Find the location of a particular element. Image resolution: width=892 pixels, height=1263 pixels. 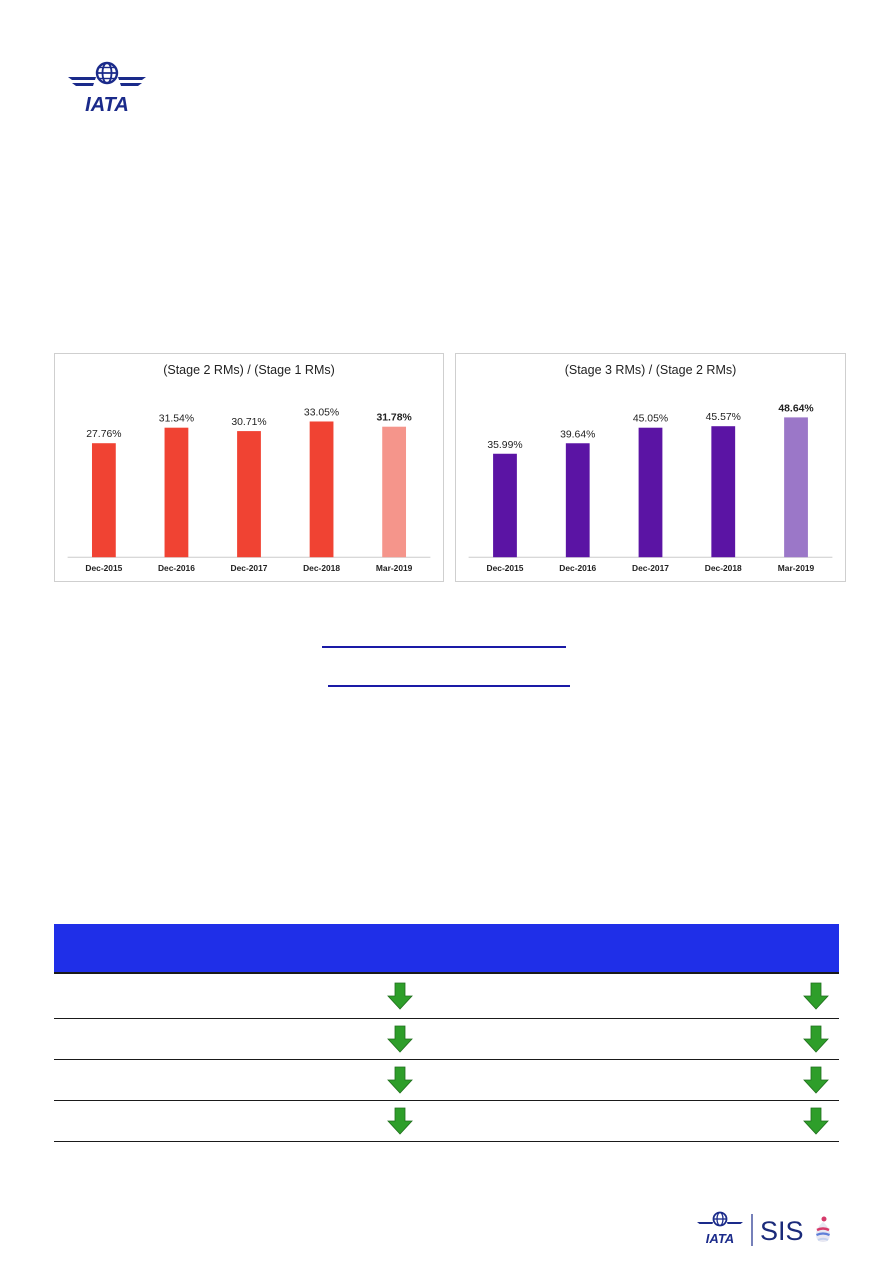

data-label: 45.57% is located at coordinates (723, 417).